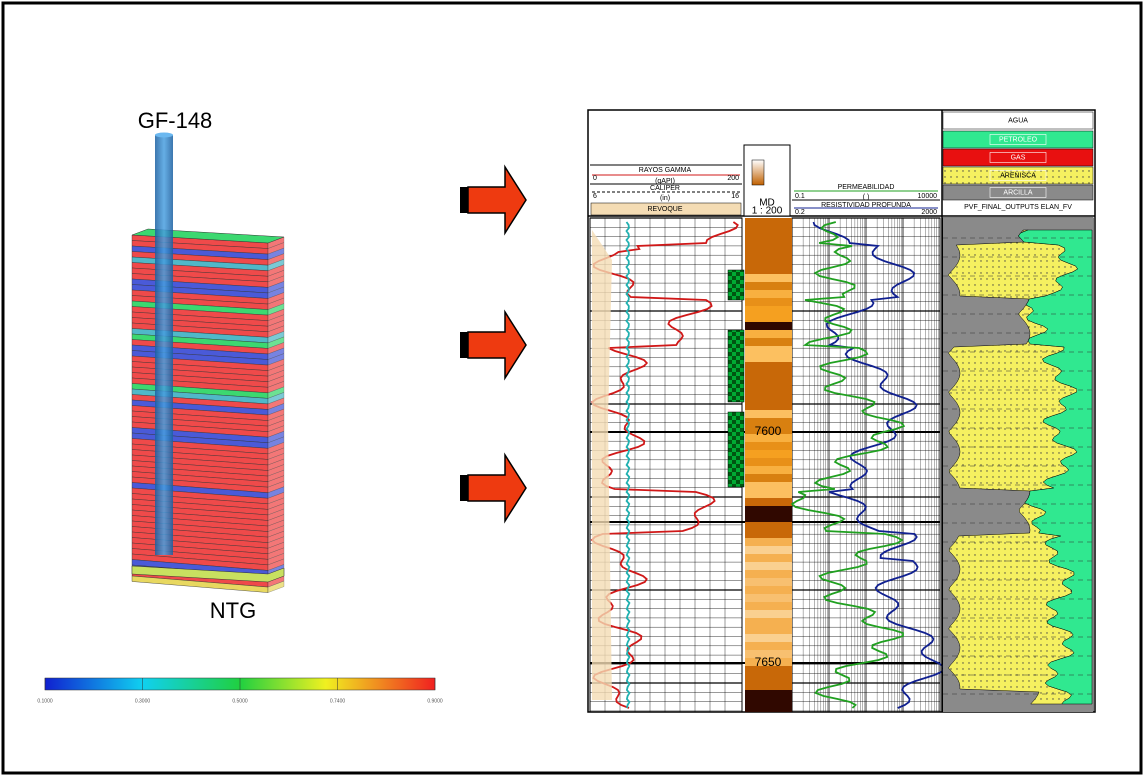 This screenshot has height=781, width=1144. Describe the element at coordinates (735, 196) in the screenshot. I see `header-label: 16` at that location.